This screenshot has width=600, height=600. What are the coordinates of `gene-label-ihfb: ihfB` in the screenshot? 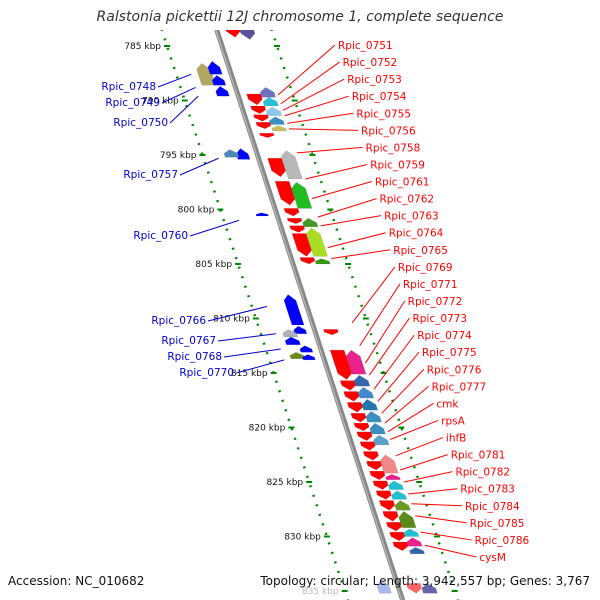 It's located at (456, 439).